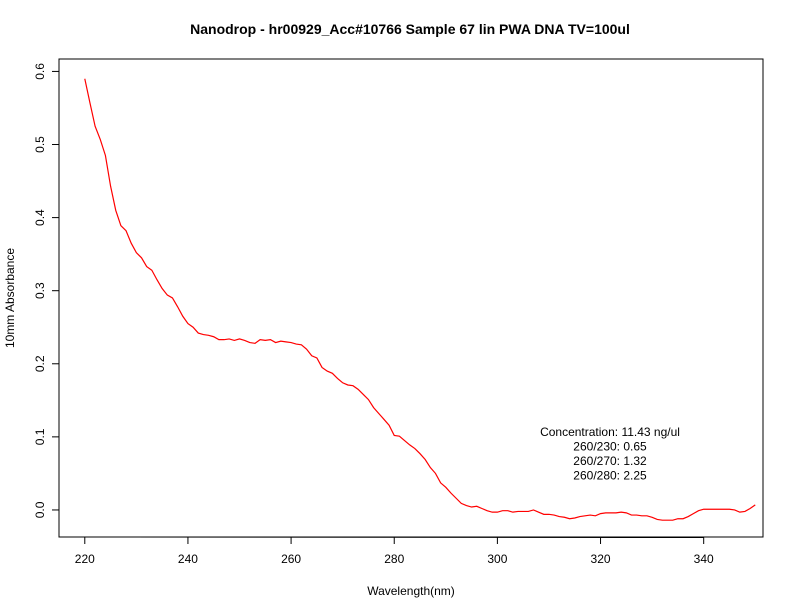 The image size is (792, 612). I want to click on x-tick-label: 340, so click(704, 559).